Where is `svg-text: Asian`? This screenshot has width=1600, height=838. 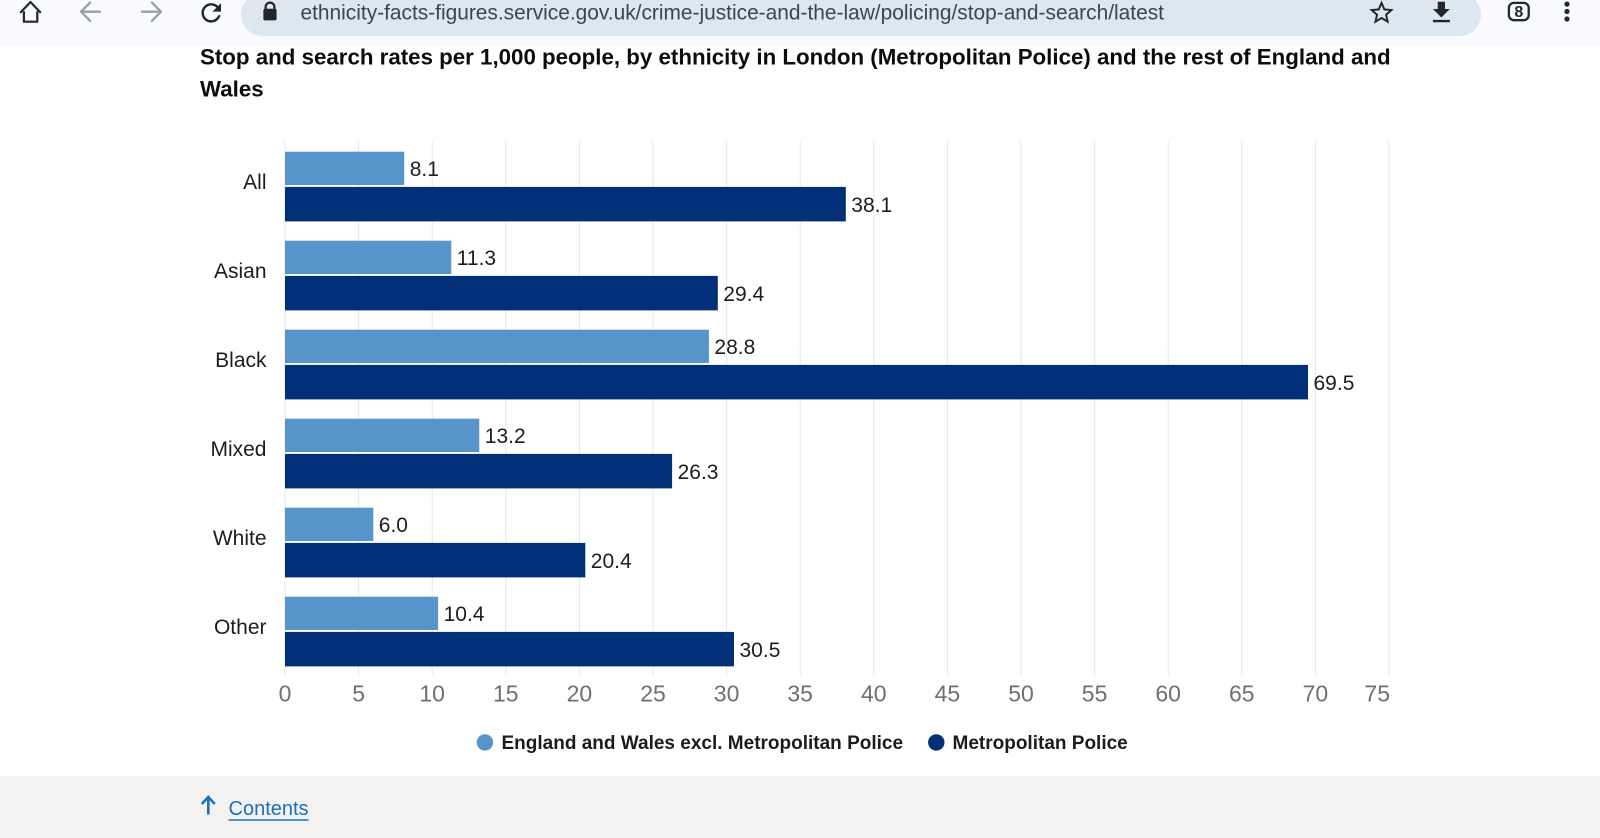 svg-text: Asian is located at coordinates (240, 271).